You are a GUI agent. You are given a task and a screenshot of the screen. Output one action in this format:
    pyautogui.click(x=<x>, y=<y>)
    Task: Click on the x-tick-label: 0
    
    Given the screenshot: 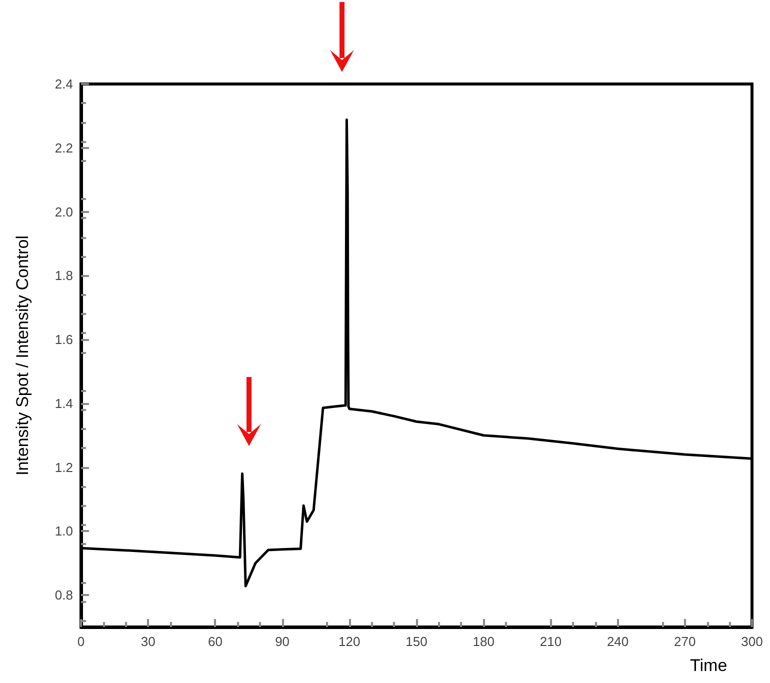 What is the action you would take?
    pyautogui.click(x=81, y=641)
    